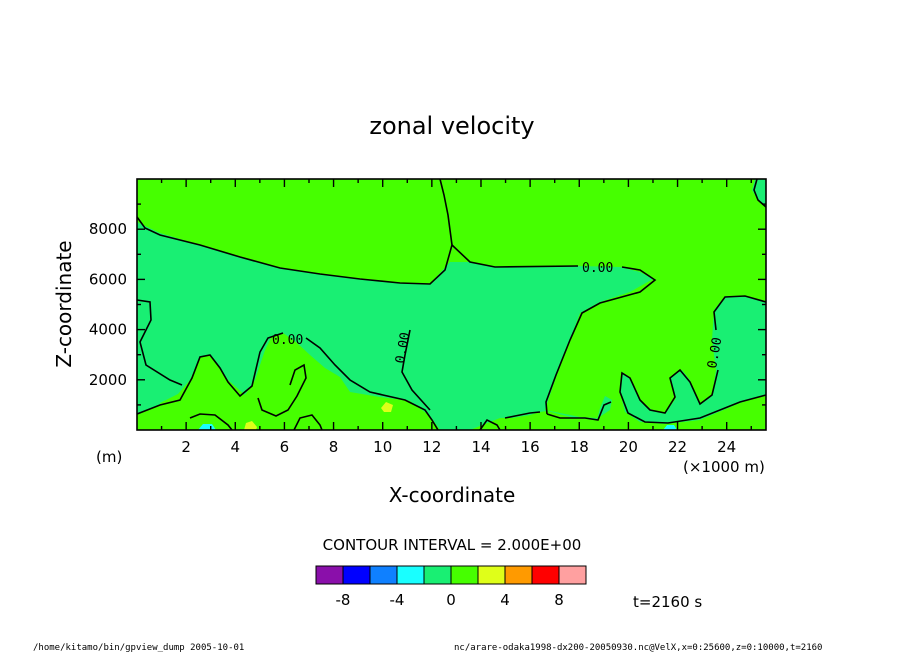  What do you see at coordinates (693, 360) in the screenshot?
I see `right-mid-region` at bounding box center [693, 360].